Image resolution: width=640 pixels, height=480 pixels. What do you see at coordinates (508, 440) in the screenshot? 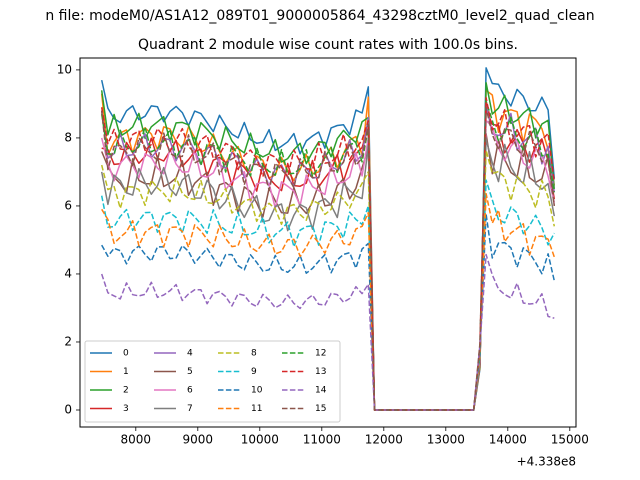
I see `x-tick-label: 14000` at bounding box center [508, 440].